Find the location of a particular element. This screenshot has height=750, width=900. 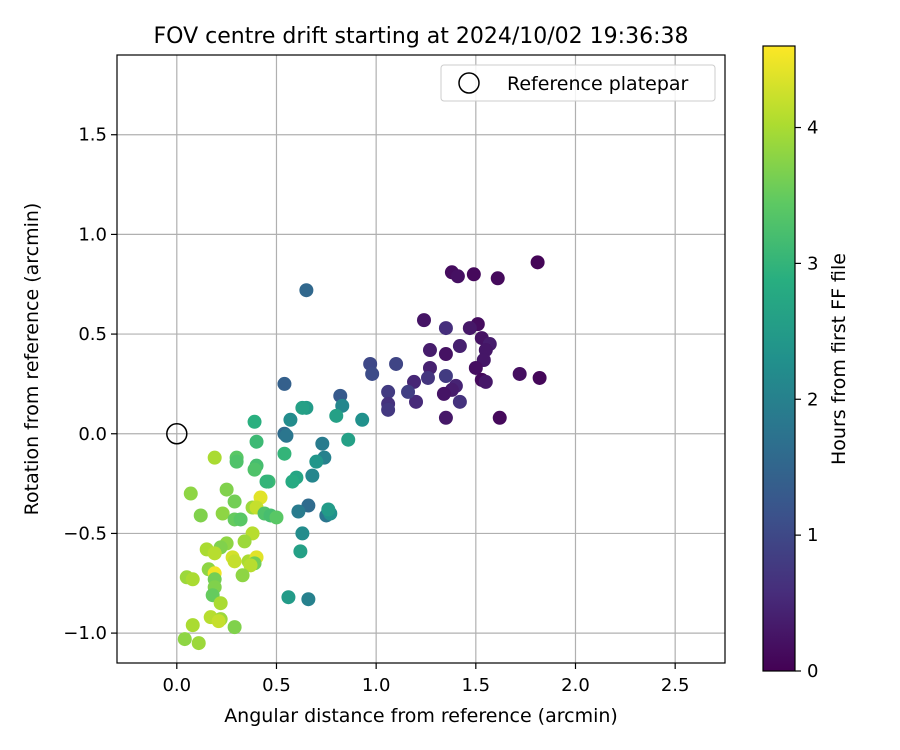

x-tick-label: 2.0 is located at coordinates (575, 685).